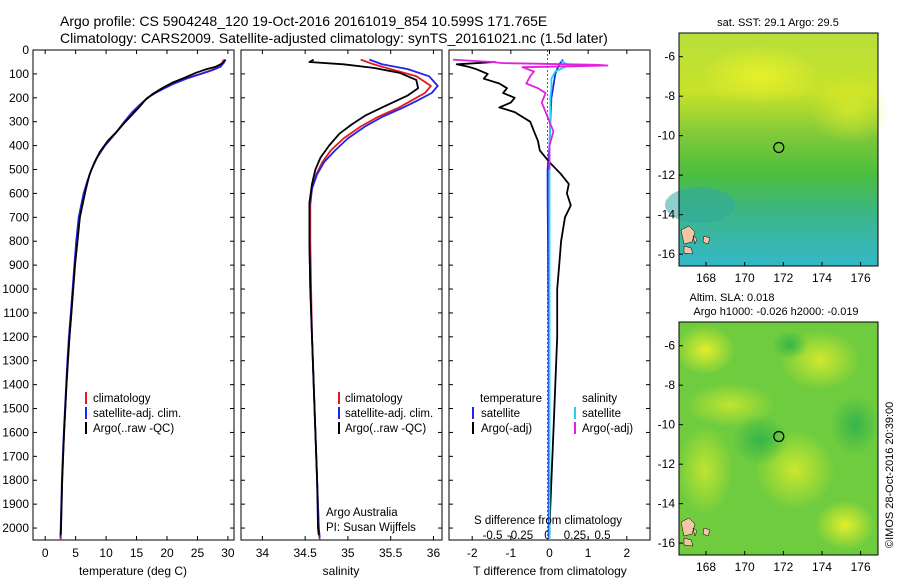  What do you see at coordinates (15, 289) in the screenshot?
I see `depth-tick-label: 1000` at bounding box center [15, 289].